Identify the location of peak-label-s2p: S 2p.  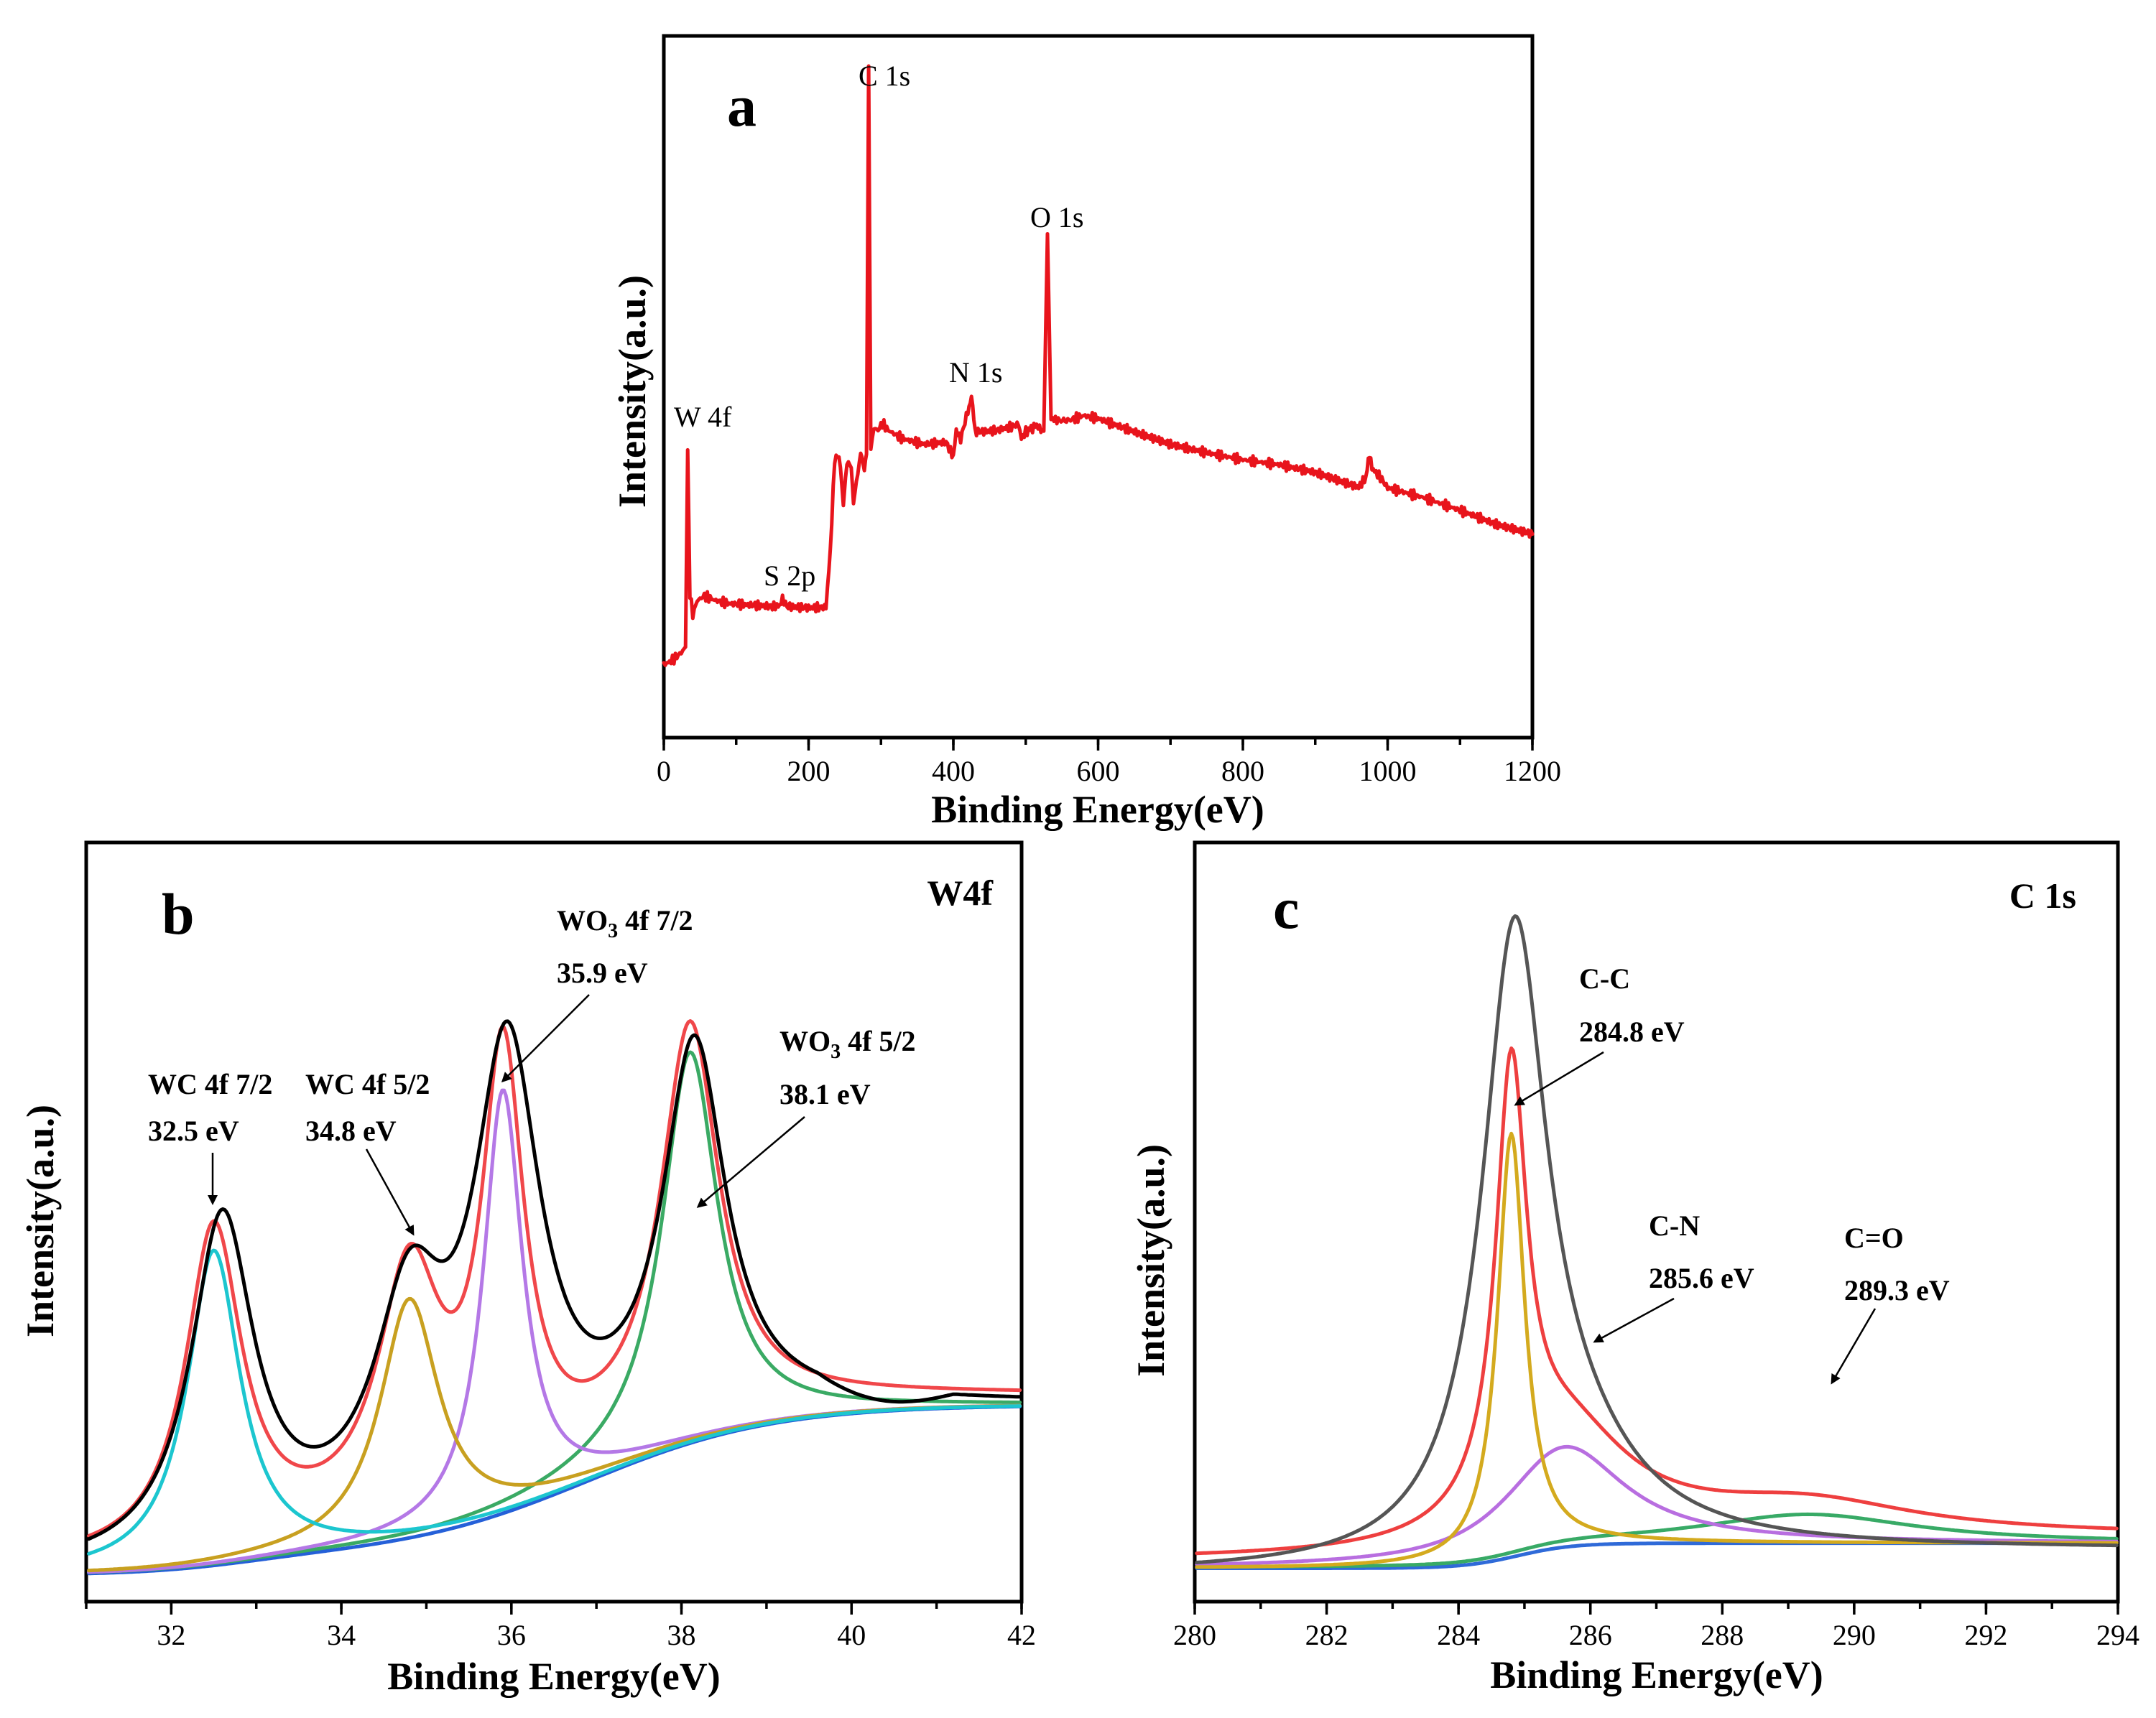
(789, 575).